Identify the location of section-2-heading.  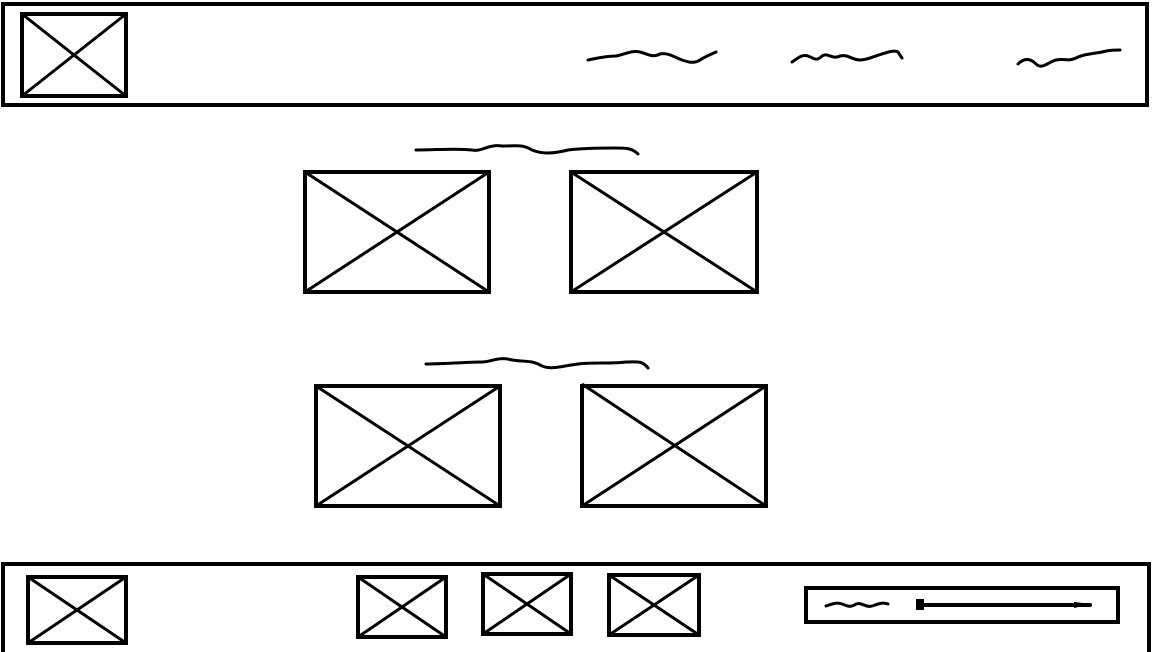
(538, 363).